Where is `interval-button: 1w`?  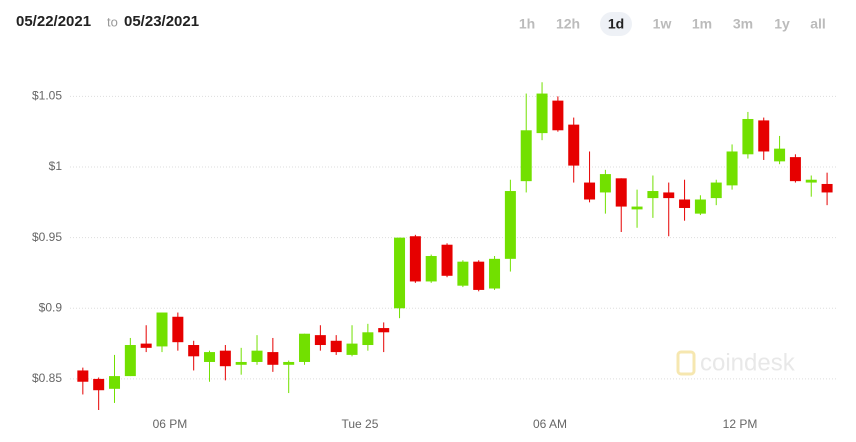
interval-button: 1w is located at coordinates (662, 24).